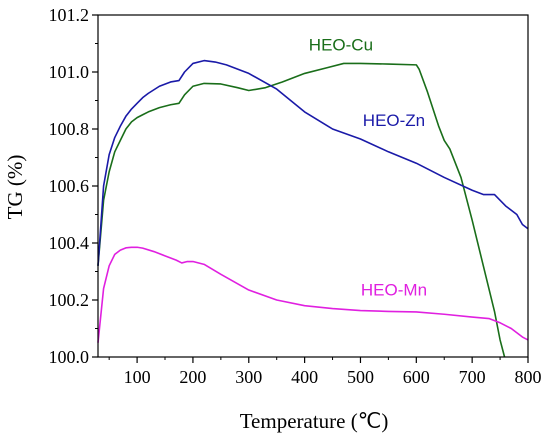 Image resolution: width=550 pixels, height=445 pixels. I want to click on x-tick-label: 600, so click(416, 377).